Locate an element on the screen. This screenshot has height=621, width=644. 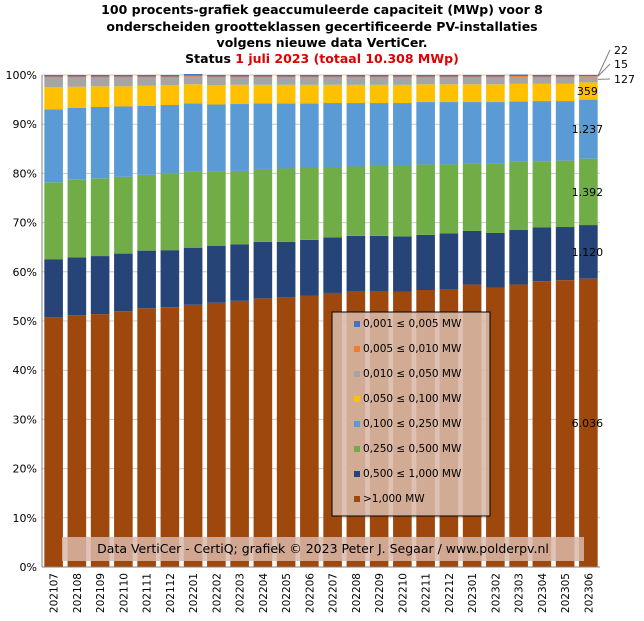
x-tick-label: 202208 is located at coordinates (357, 593).